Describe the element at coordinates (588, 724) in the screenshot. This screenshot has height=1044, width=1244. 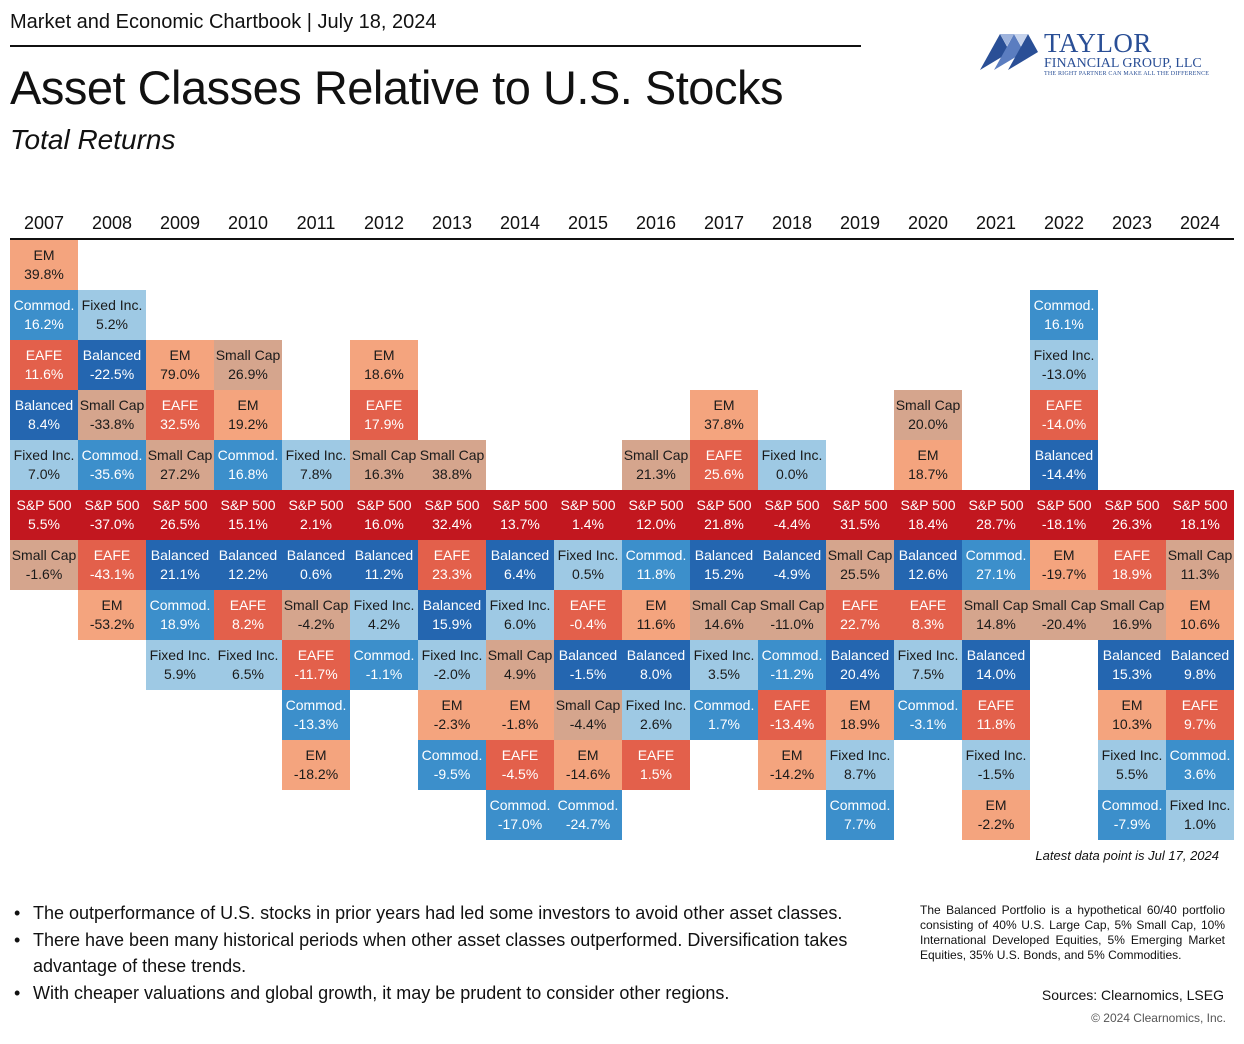
I see `asset-return-label: -4.4%` at that location.